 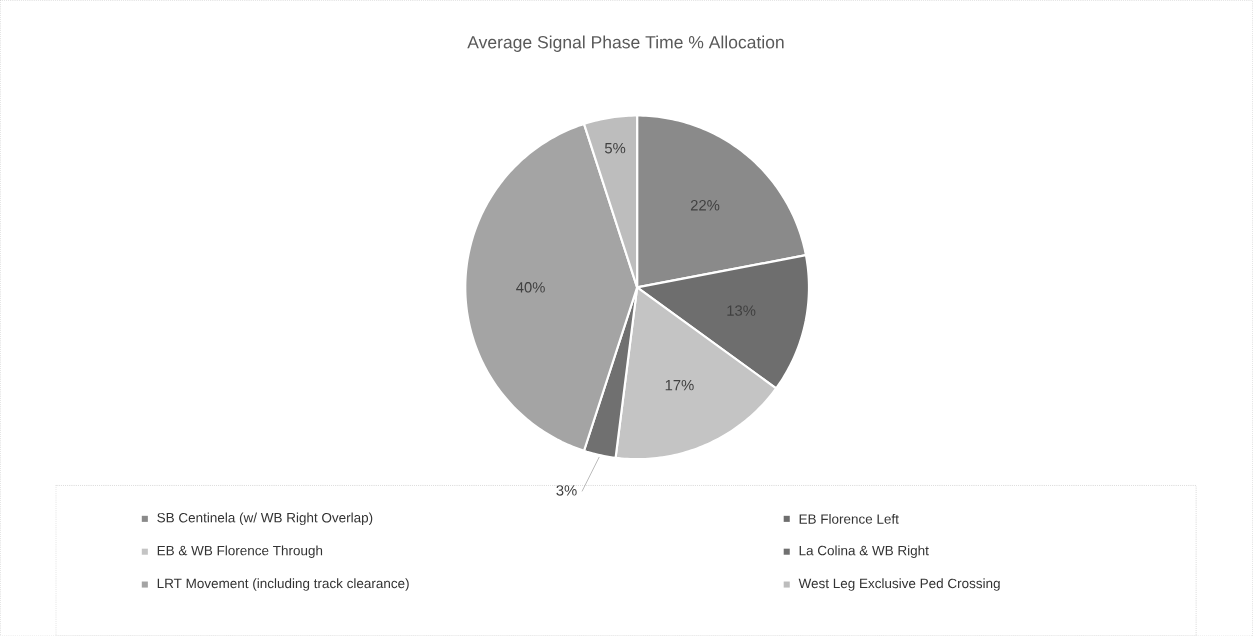 What do you see at coordinates (566, 490) in the screenshot?
I see `data-label: 3%` at bounding box center [566, 490].